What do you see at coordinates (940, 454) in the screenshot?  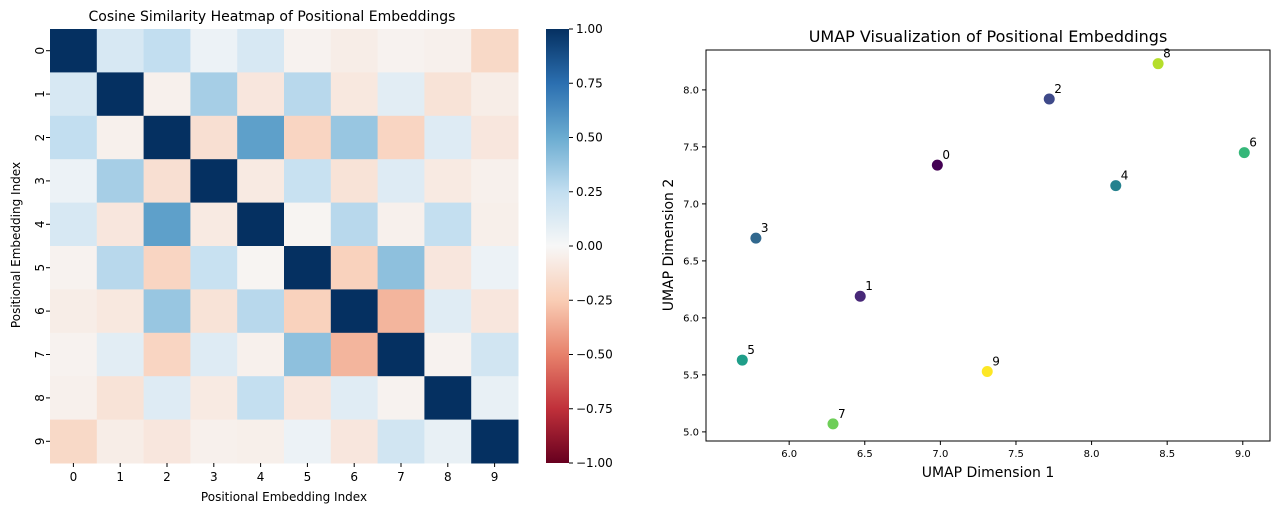 I see `scatter-x-tick-label: 7.0` at bounding box center [940, 454].